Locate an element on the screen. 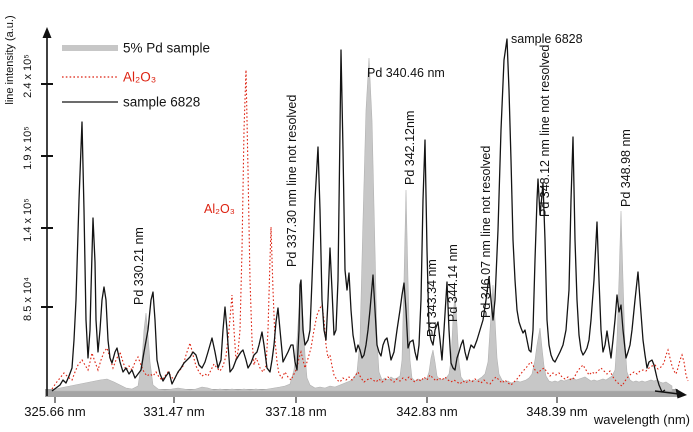  peak-annotation: Pd 342.12nm is located at coordinates (410, 148).